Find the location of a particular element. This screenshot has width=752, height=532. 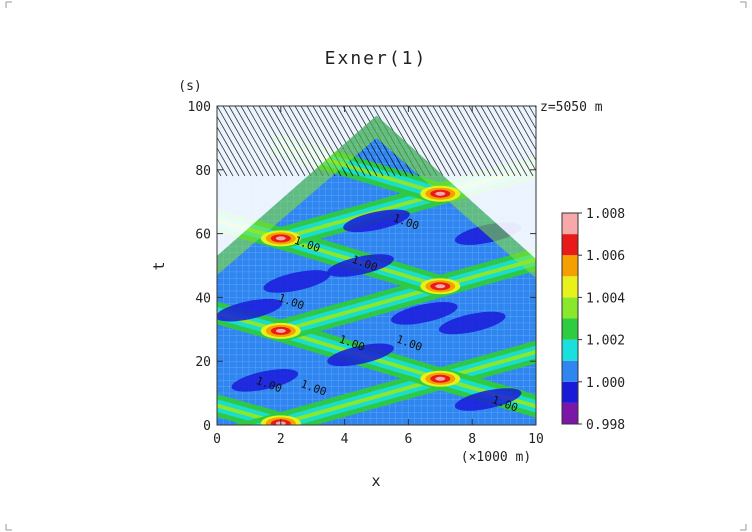

colorbar-label: 1.006 is located at coordinates (605, 256).